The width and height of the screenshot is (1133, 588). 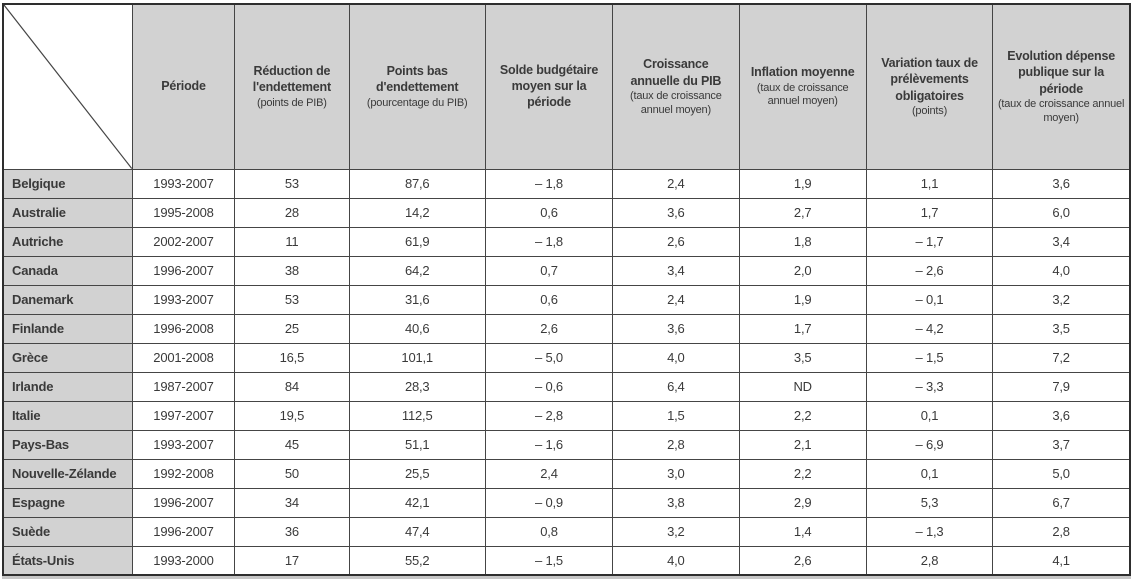 What do you see at coordinates (676, 415) in the screenshot?
I see `cell: 1,5` at bounding box center [676, 415].